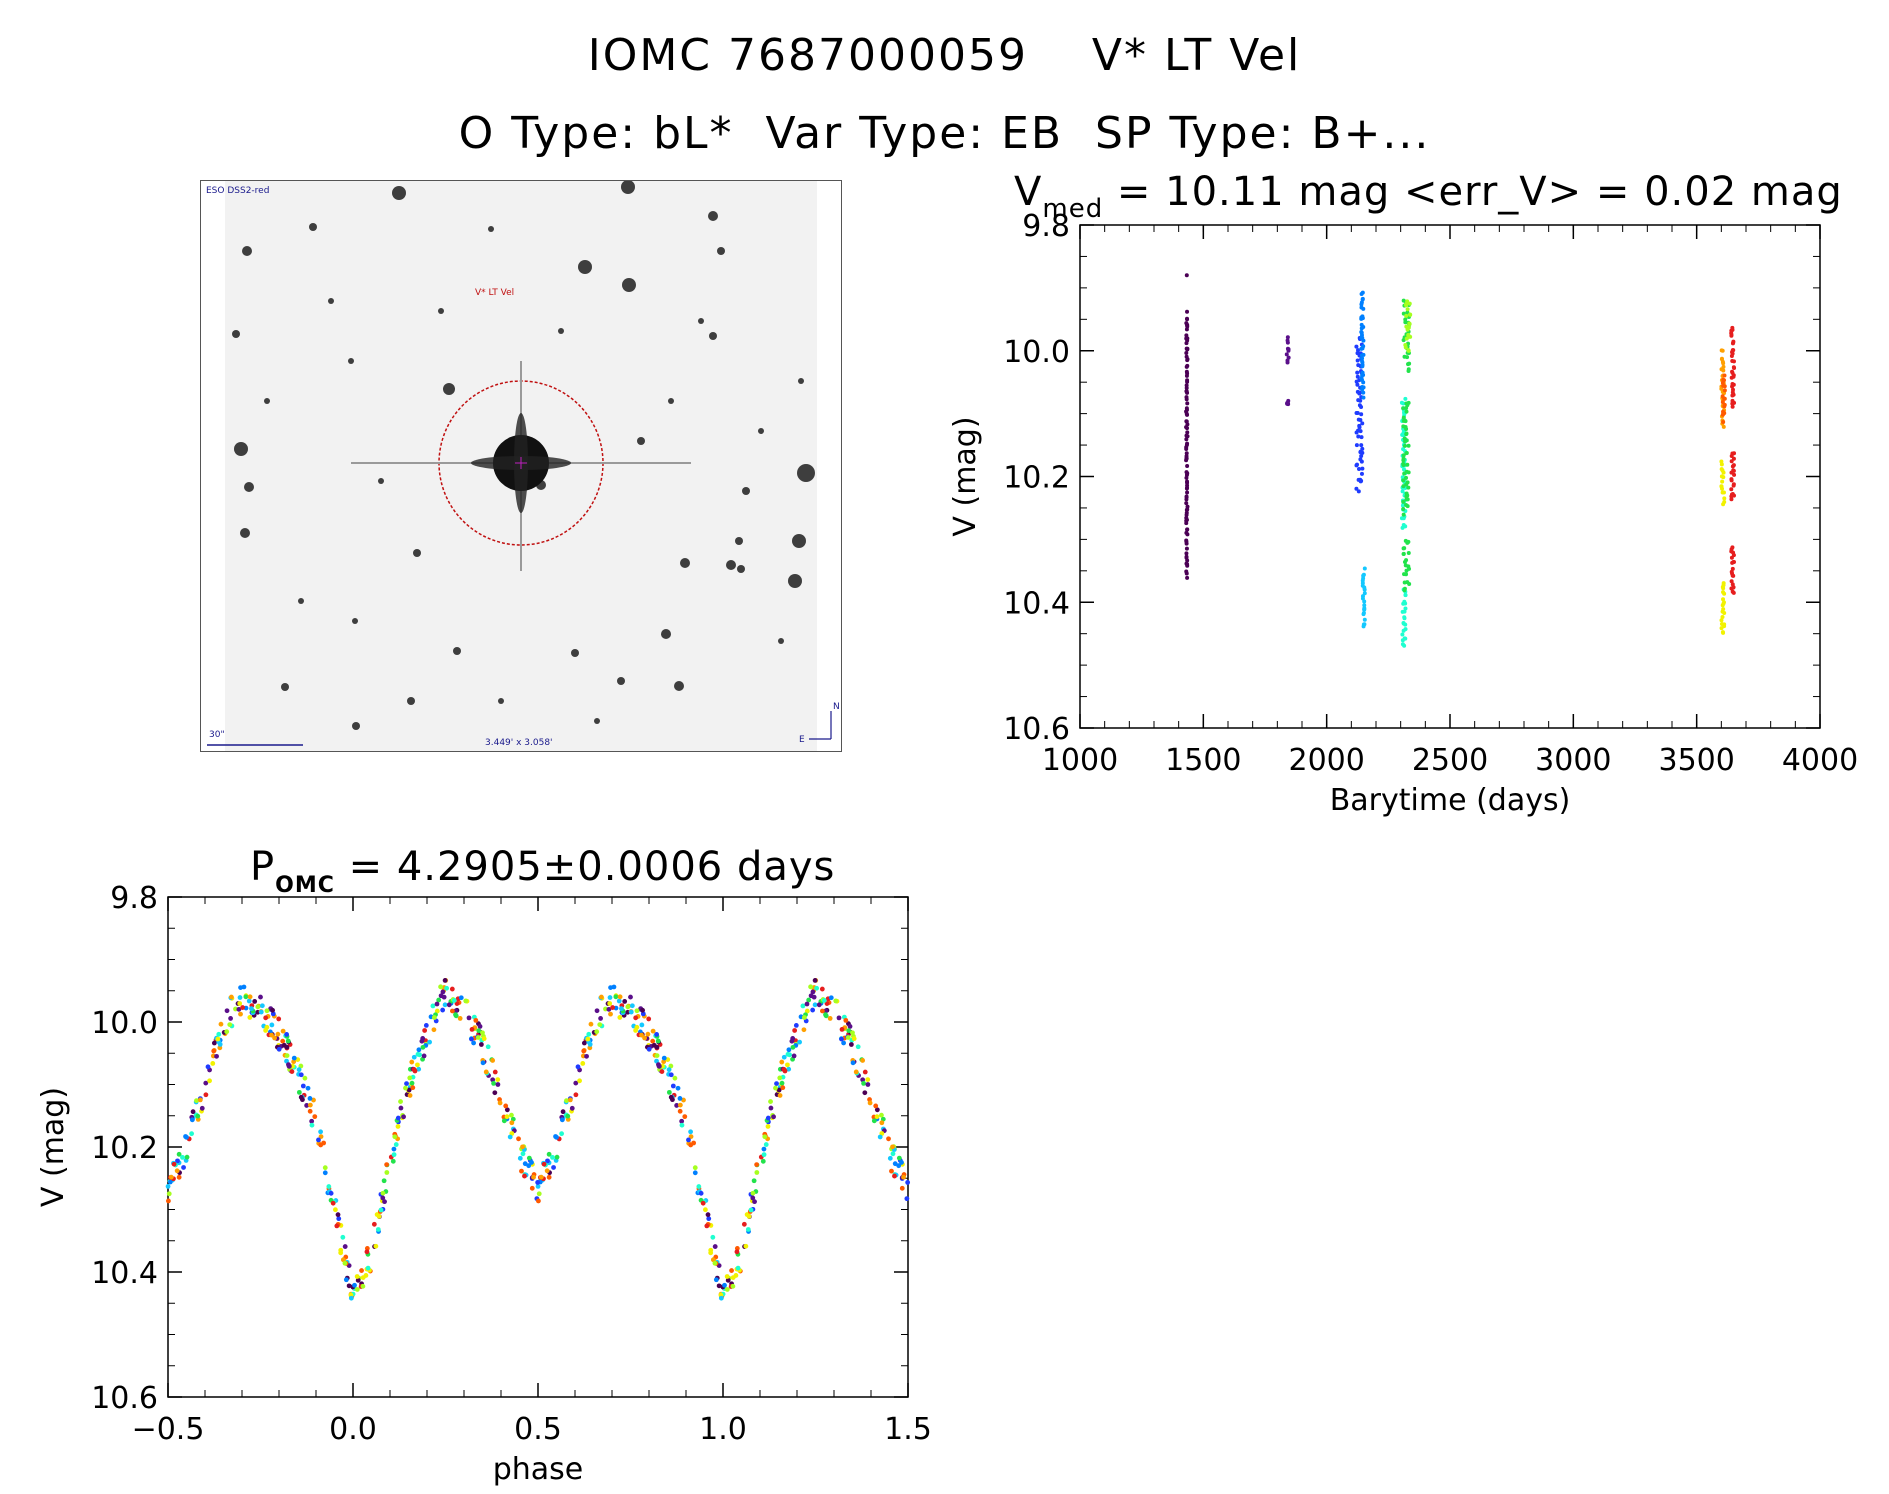  Describe the element at coordinates (542, 871) in the screenshot. I see `chart-title: POMC = 4.2905±0.0006 days` at that location.